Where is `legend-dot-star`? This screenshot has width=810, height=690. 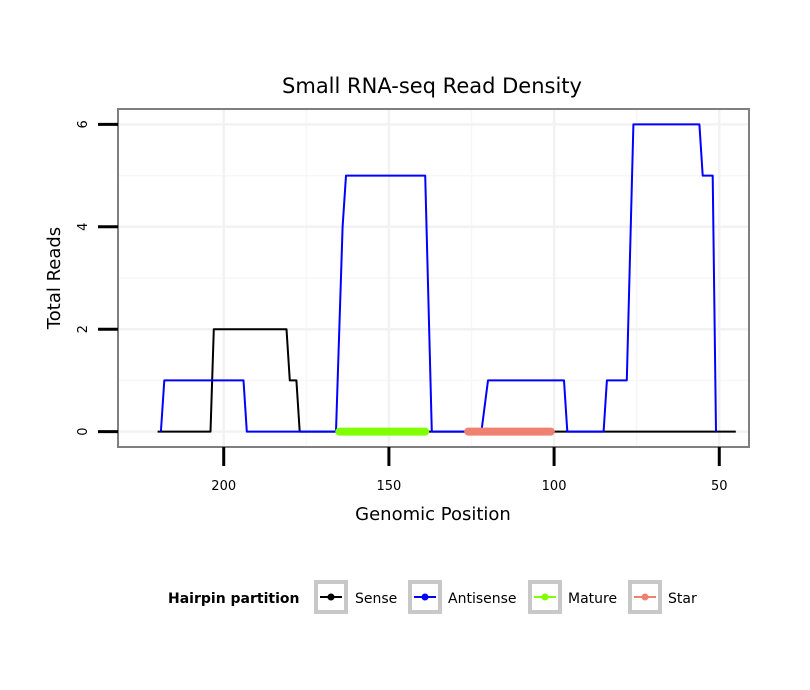 legend-dot-star is located at coordinates (645, 597).